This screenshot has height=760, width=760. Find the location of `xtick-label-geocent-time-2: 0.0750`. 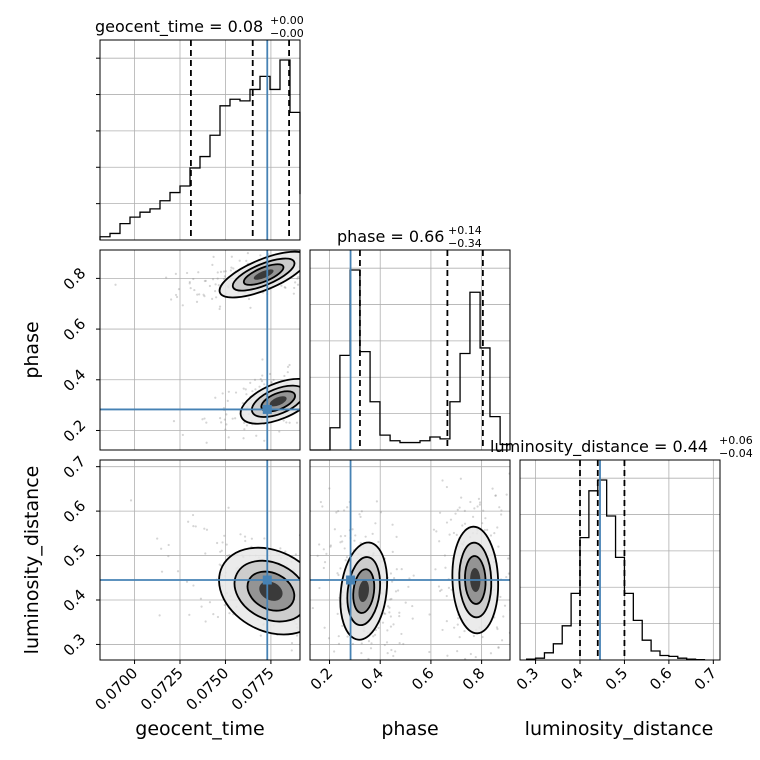

xtick-label-geocent-time-2: 0.0750 is located at coordinates (207, 689).